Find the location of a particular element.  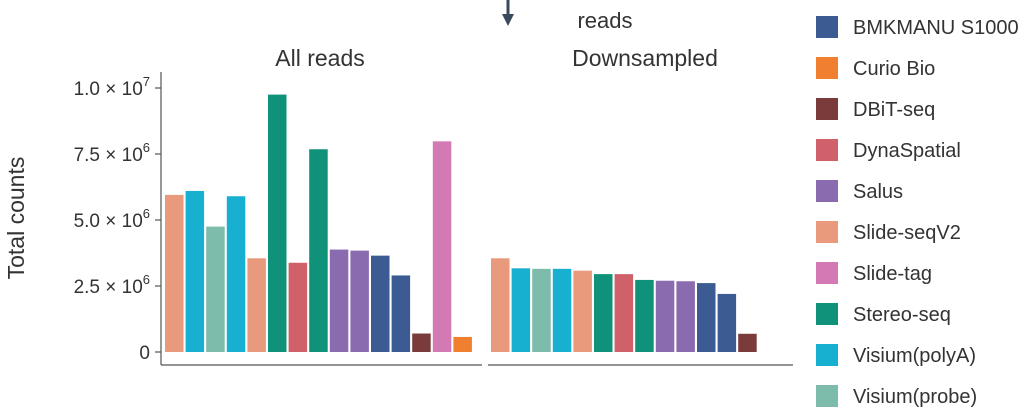

y-tick-label: 2.5 × 10⁶ is located at coordinates (112, 285).